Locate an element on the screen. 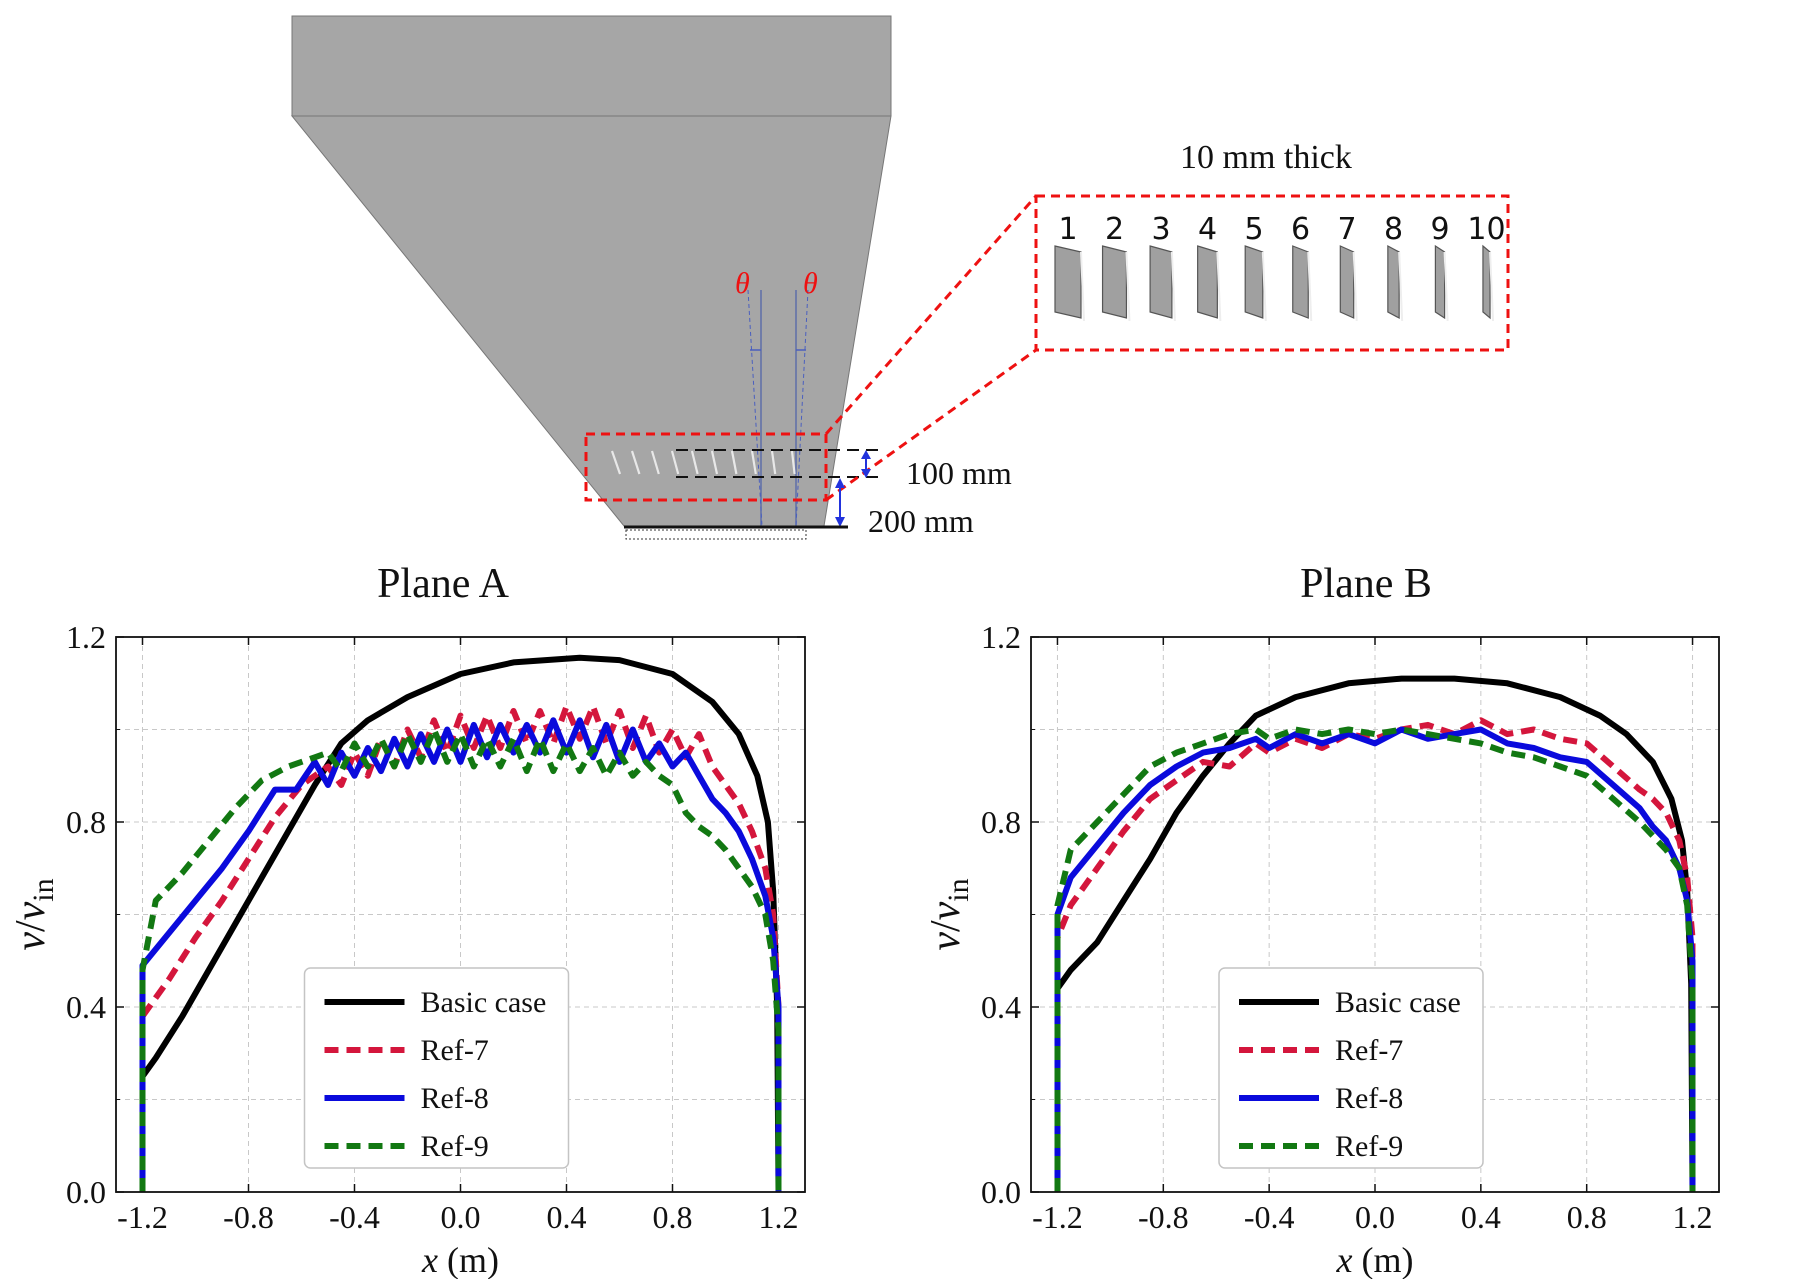 The height and width of the screenshot is (1279, 1797). plate-number-label: 8 is located at coordinates (1393, 229).